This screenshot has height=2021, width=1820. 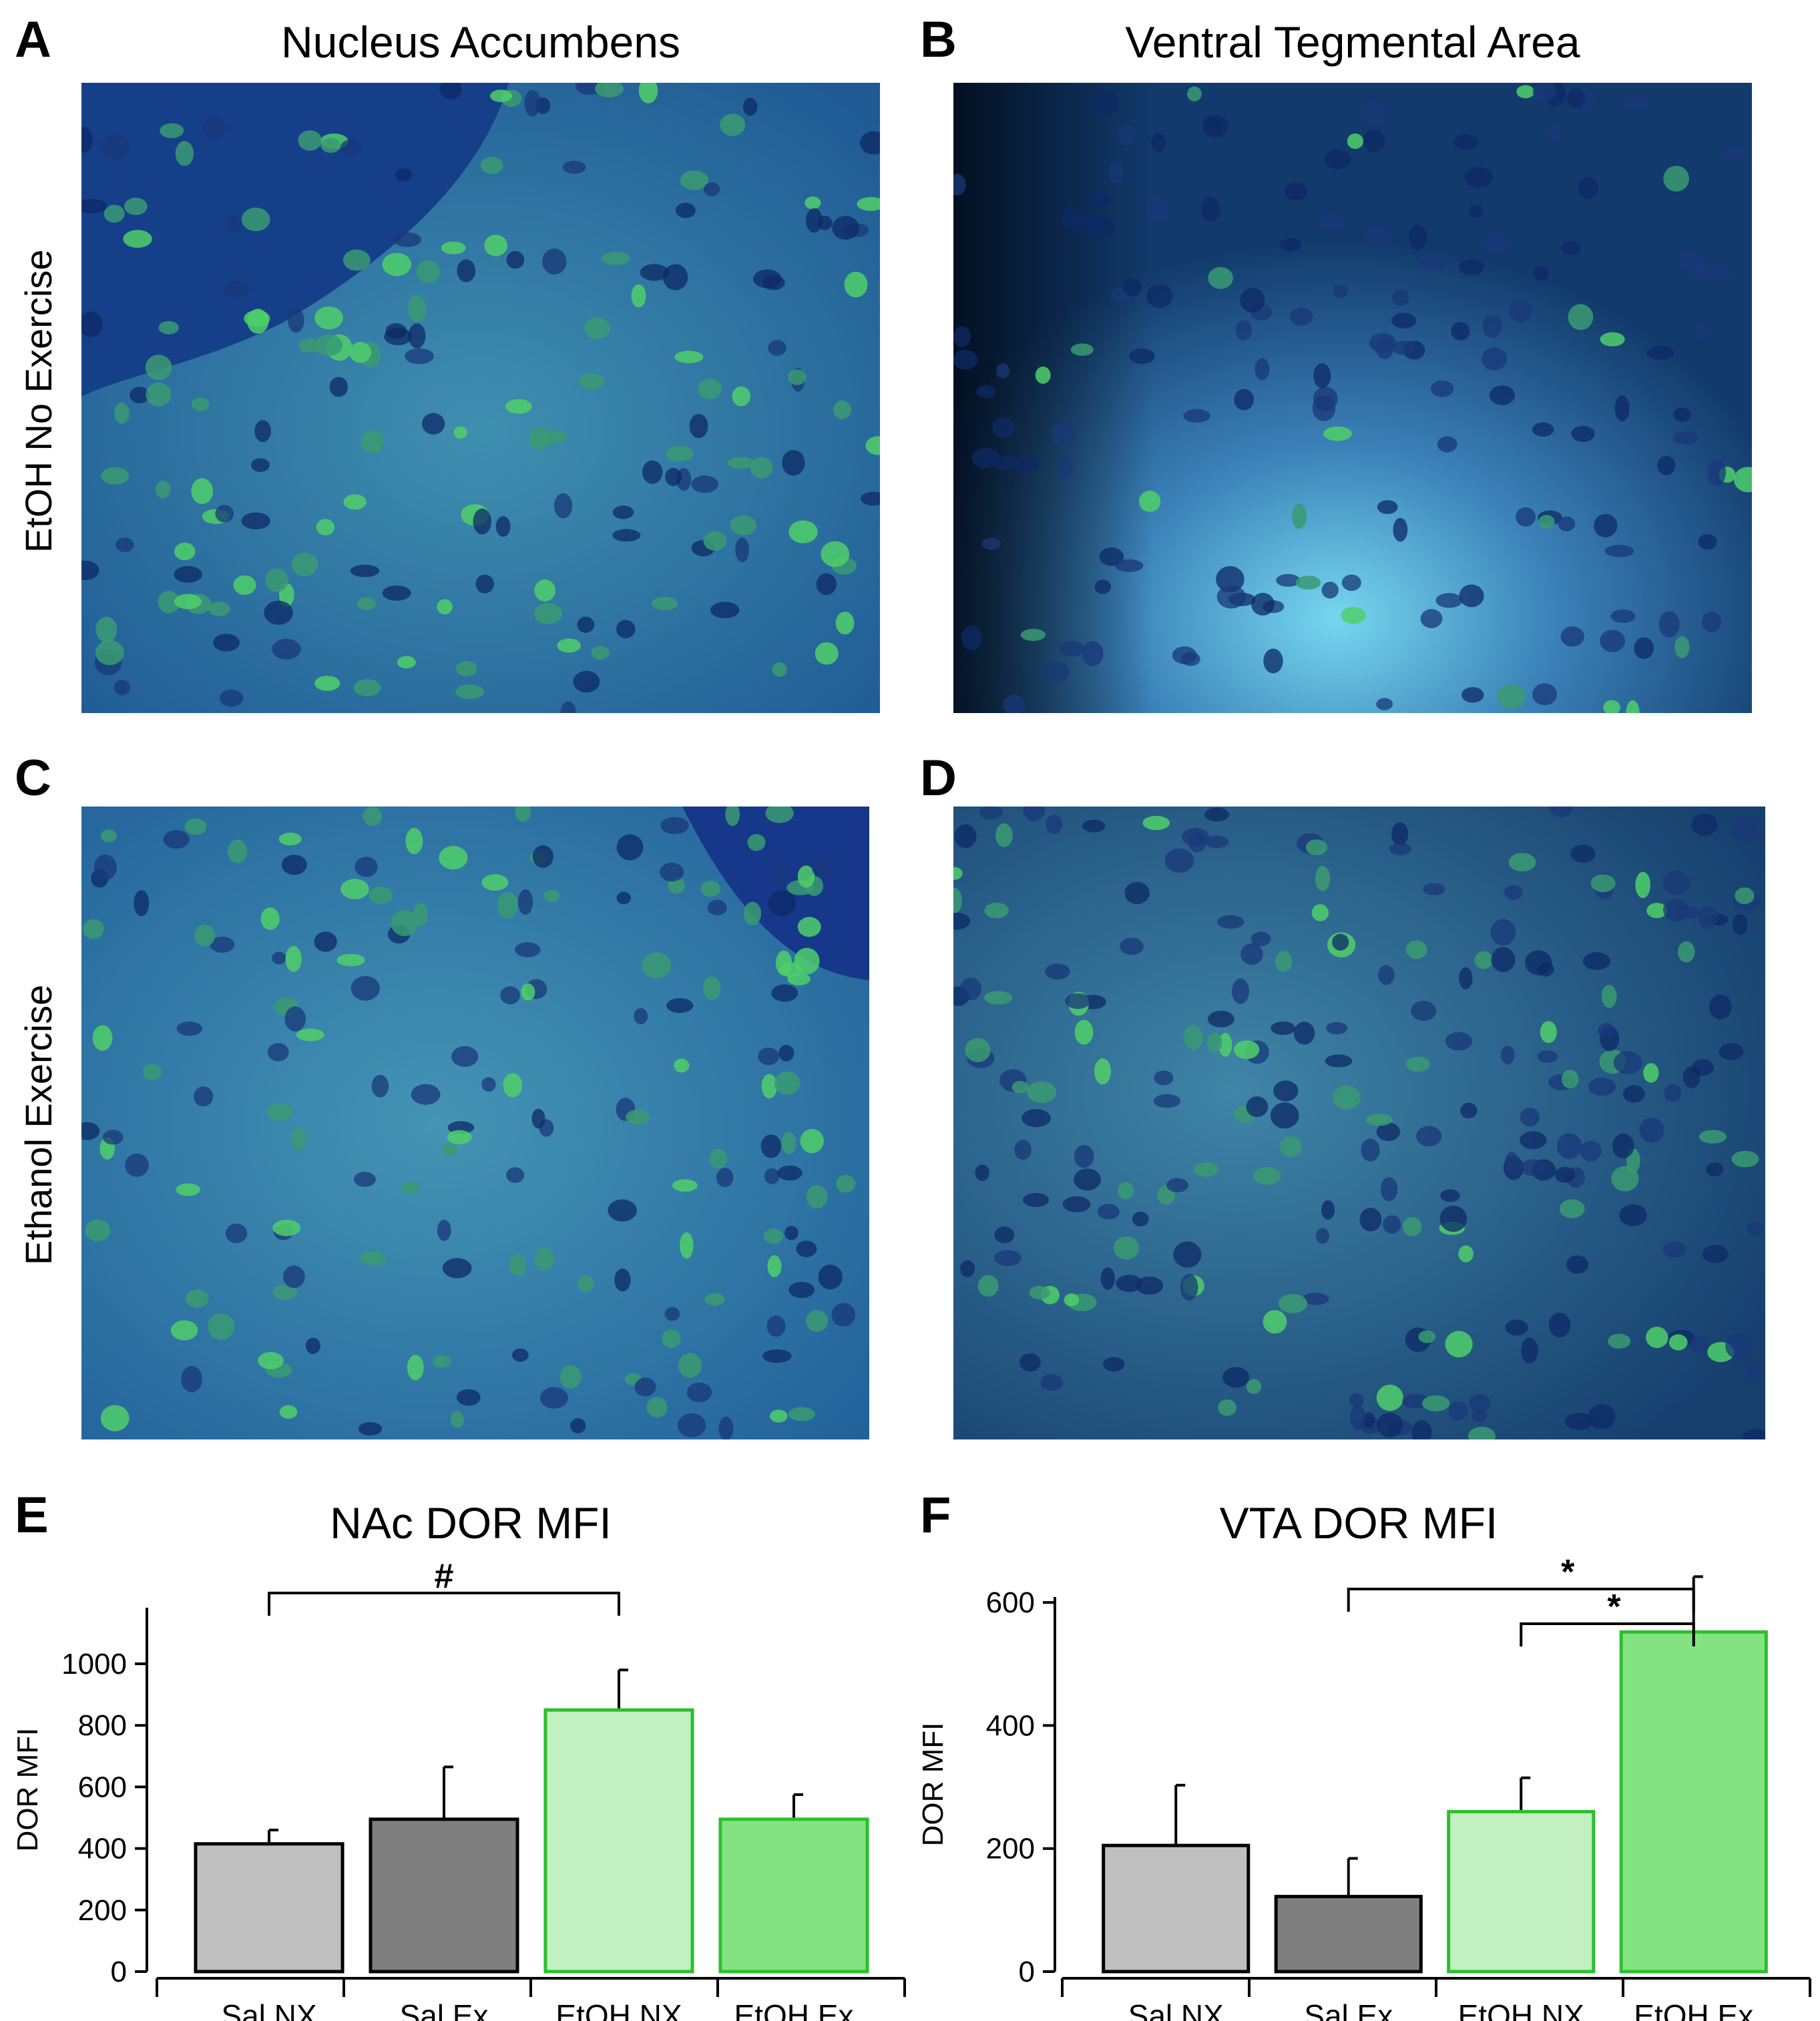 I want to click on x-tick-label: EtOH Ex, so click(x=1693, y=2010).